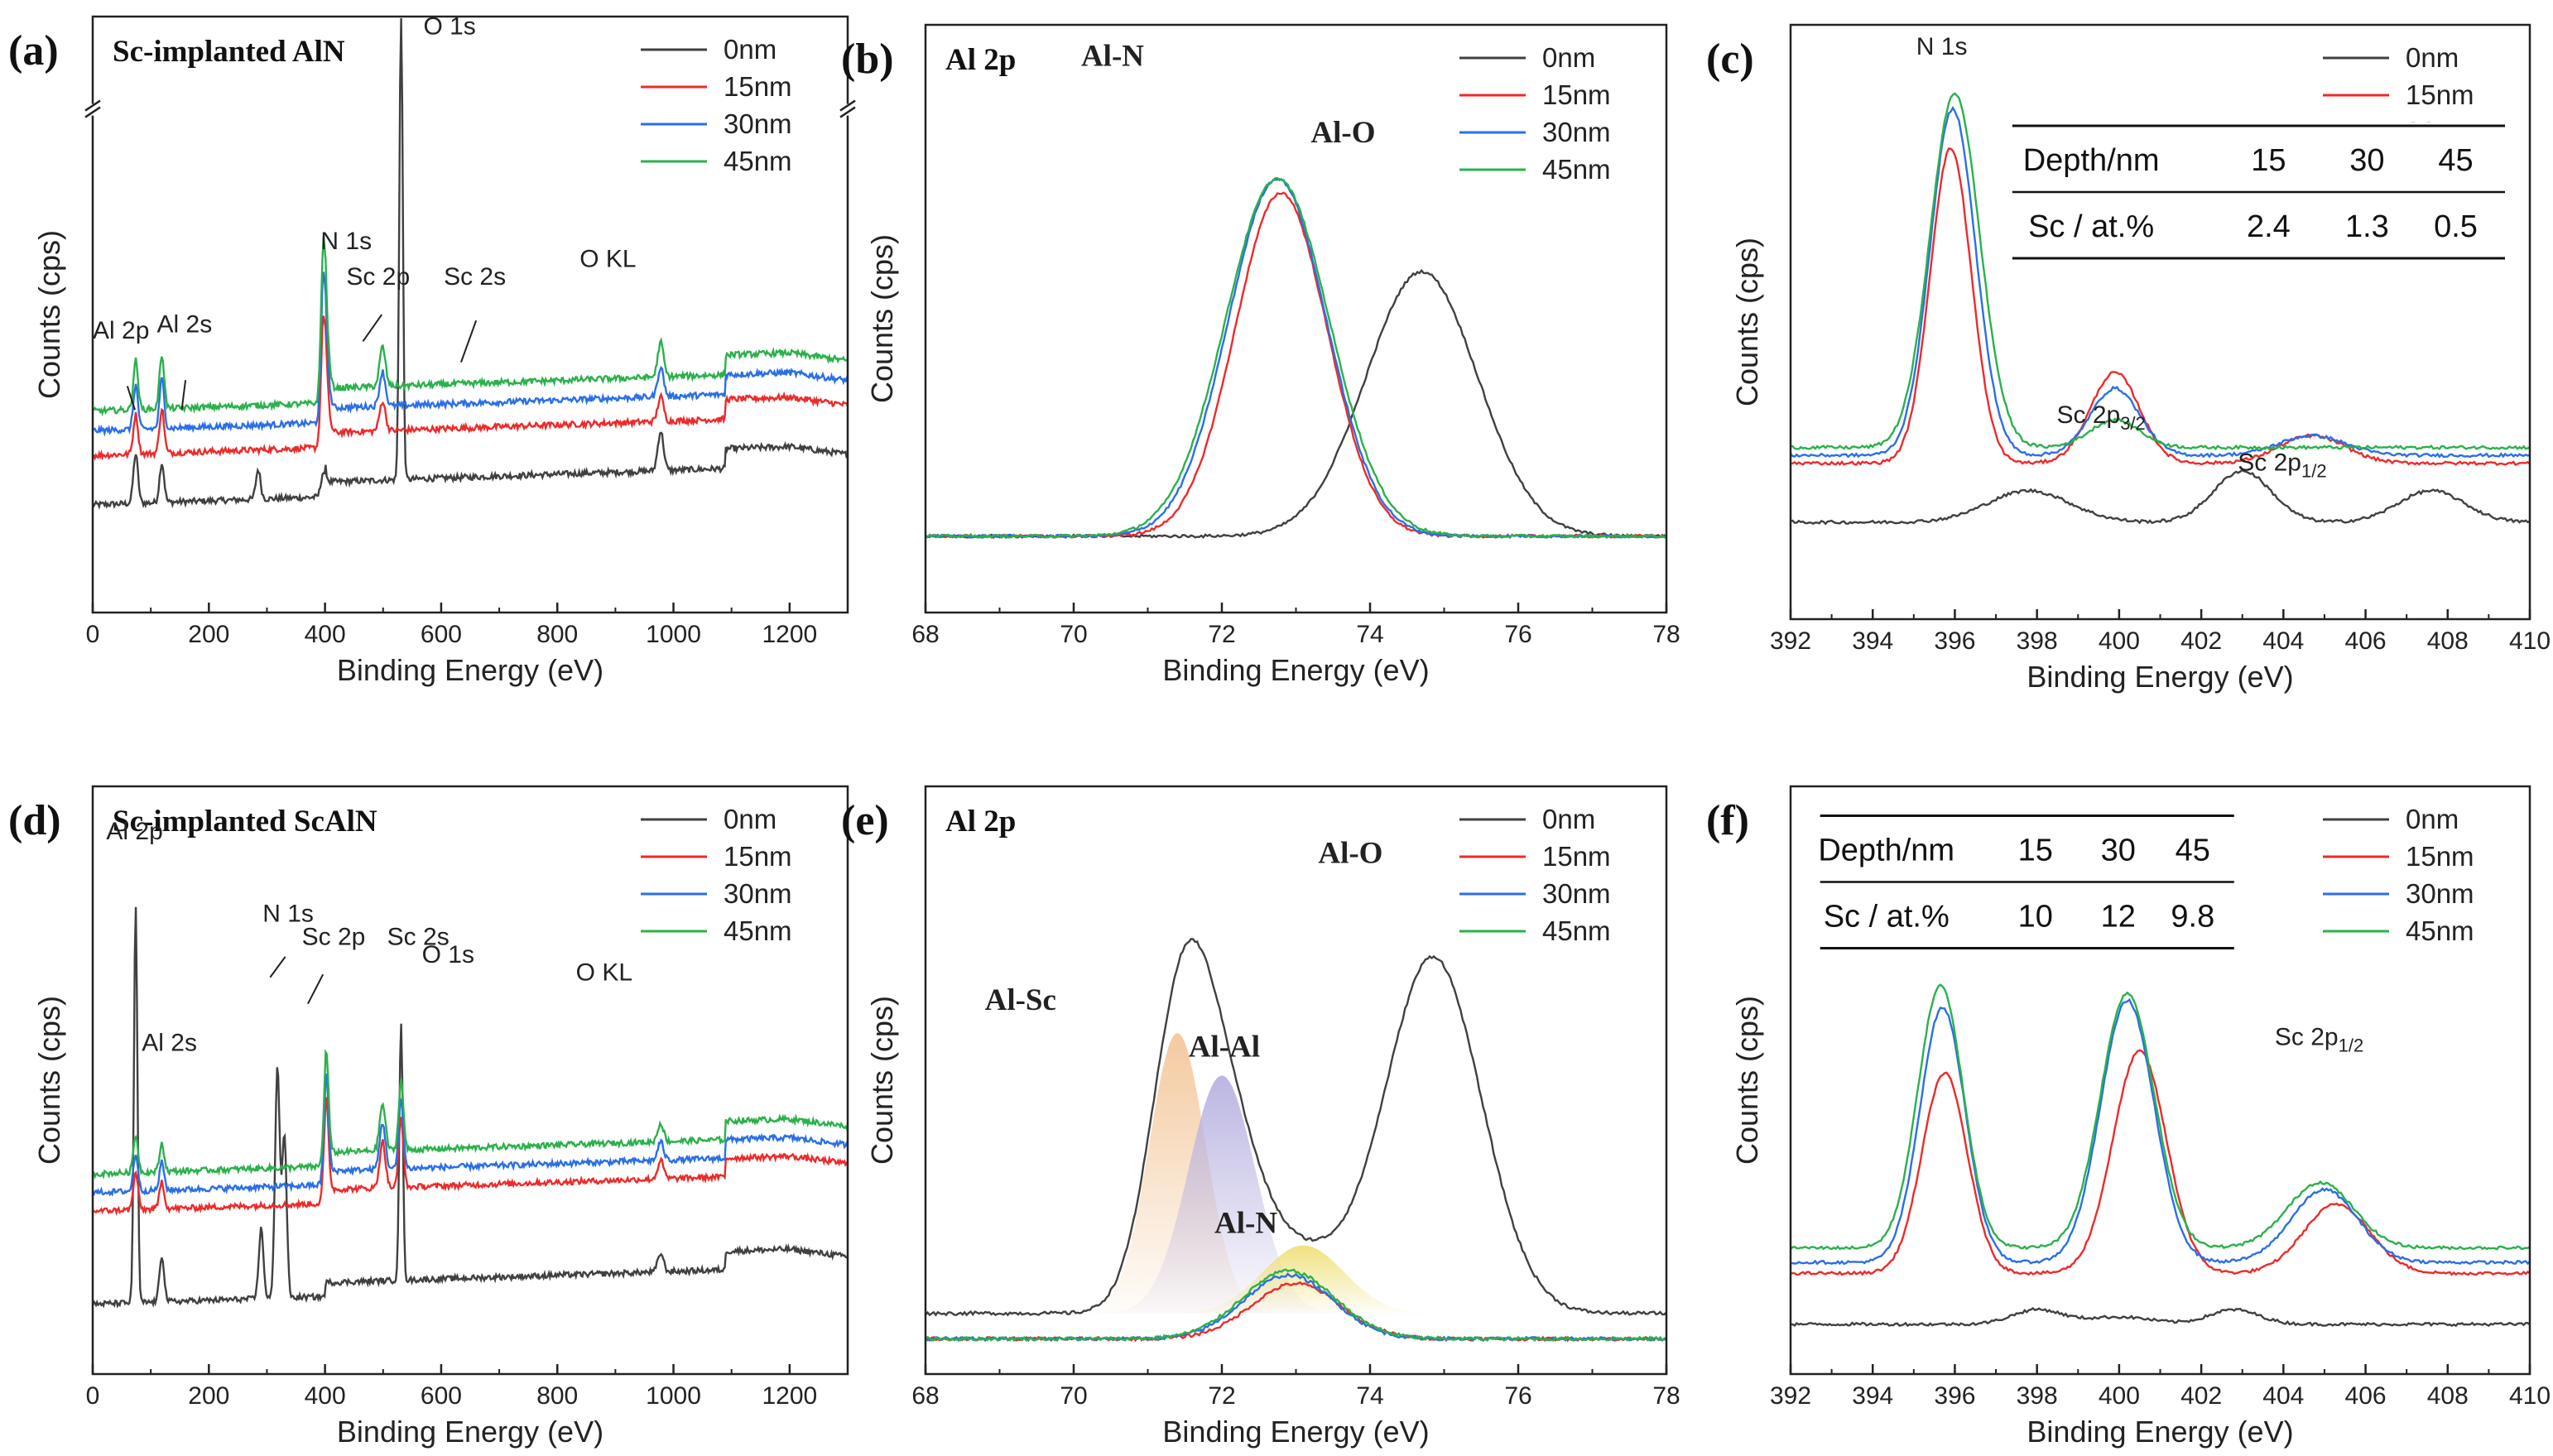  Describe the element at coordinates (1872, 1396) in the screenshot. I see `x-tick-label: 394` at that location.